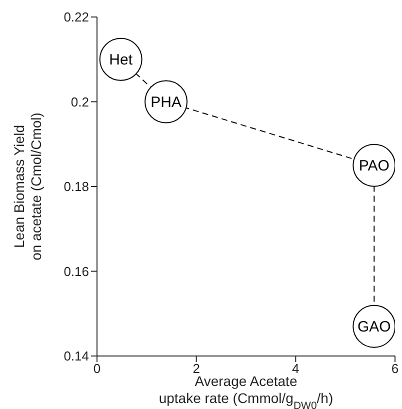 The height and width of the screenshot is (409, 402). I want to click on x-tick-label: 6, so click(395, 368).